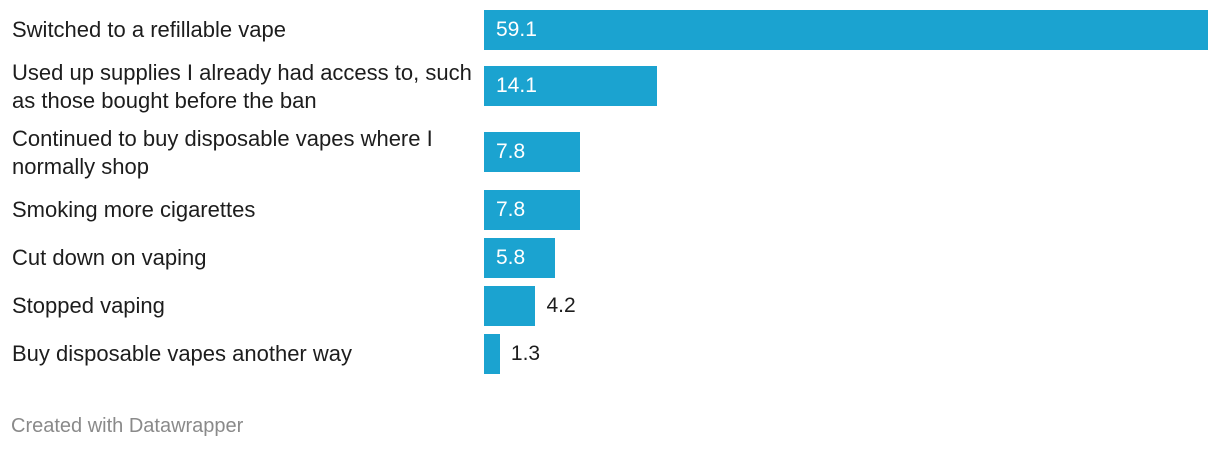  What do you see at coordinates (149, 29) in the screenshot?
I see `category-label: Switched to a refillable vape` at bounding box center [149, 29].